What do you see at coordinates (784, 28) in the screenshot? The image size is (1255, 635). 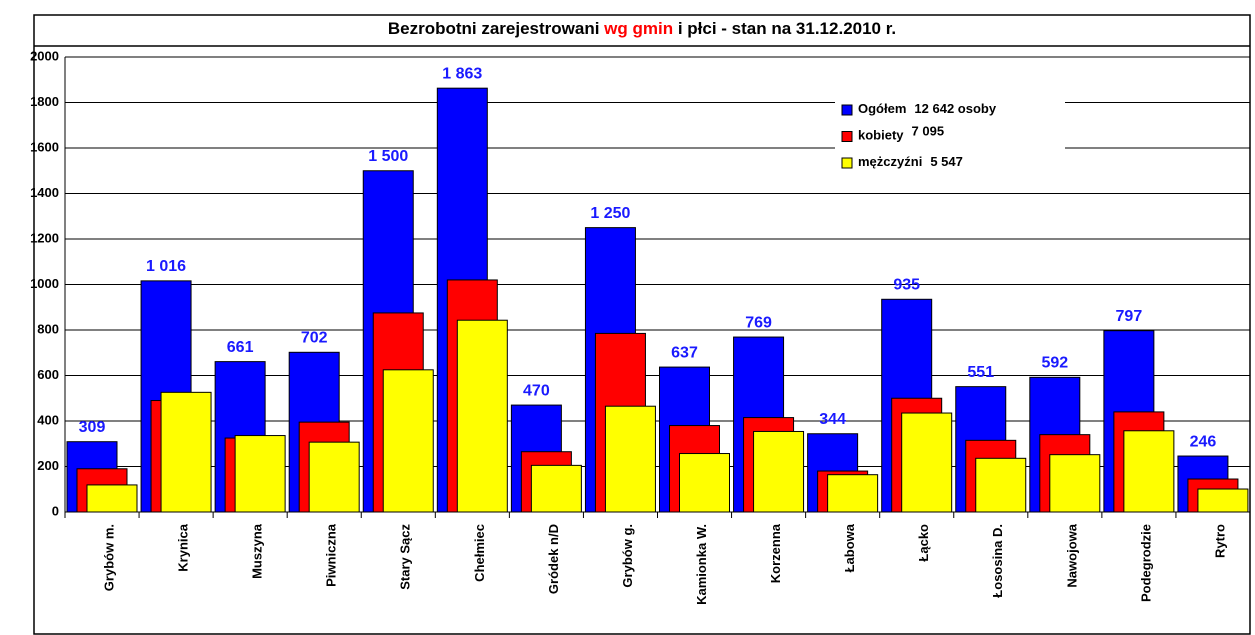 I see `title-part: i płci - stan na 31.12.2010 r.` at bounding box center [784, 28].